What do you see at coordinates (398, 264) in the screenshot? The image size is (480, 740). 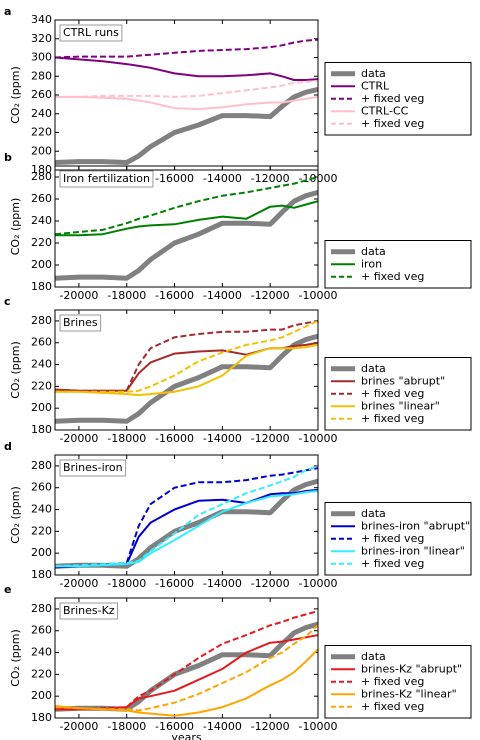 I see `legend-box` at bounding box center [398, 264].